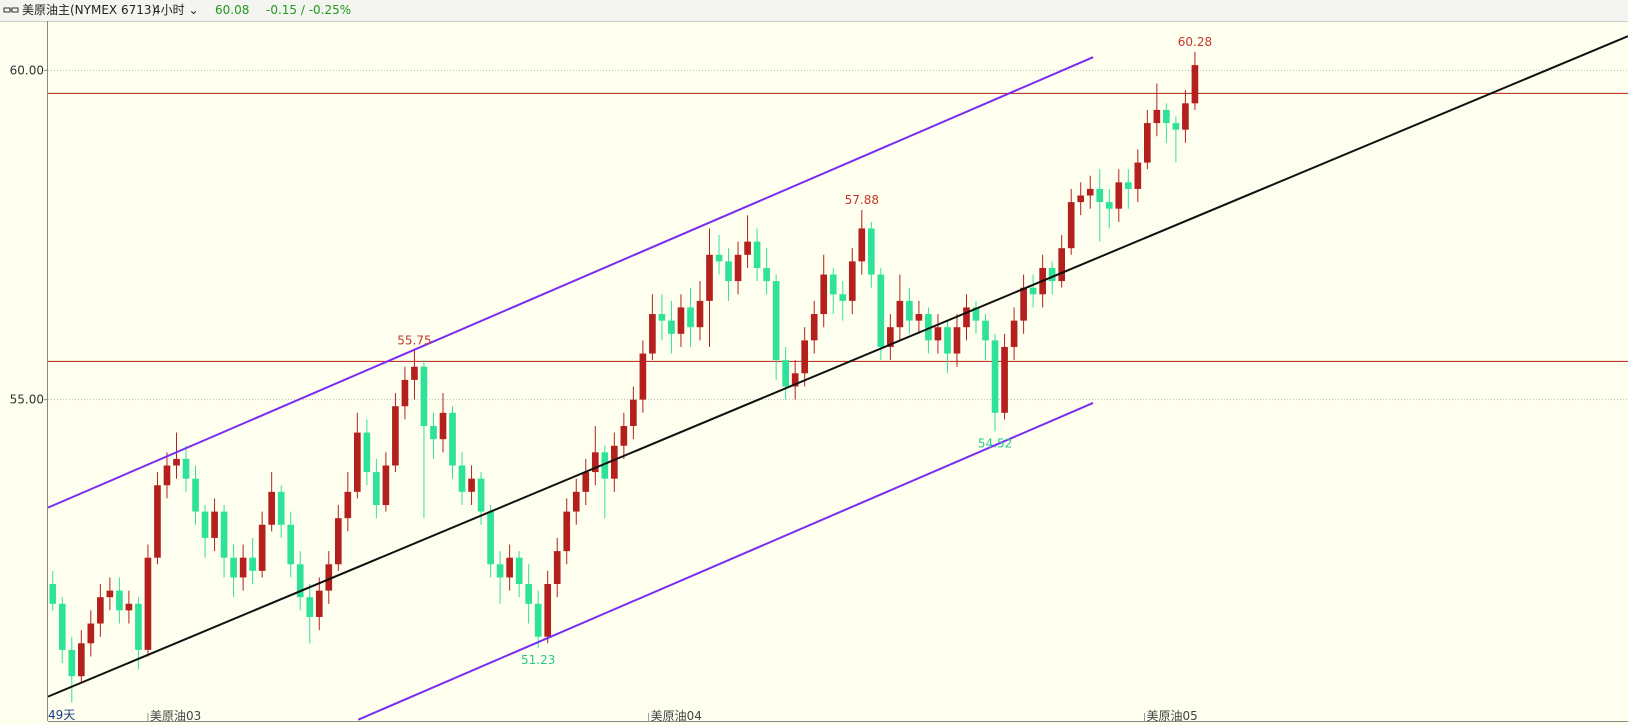 The width and height of the screenshot is (1628, 725). What do you see at coordinates (169, 10) in the screenshot?
I see `period: 4小时` at bounding box center [169, 10].